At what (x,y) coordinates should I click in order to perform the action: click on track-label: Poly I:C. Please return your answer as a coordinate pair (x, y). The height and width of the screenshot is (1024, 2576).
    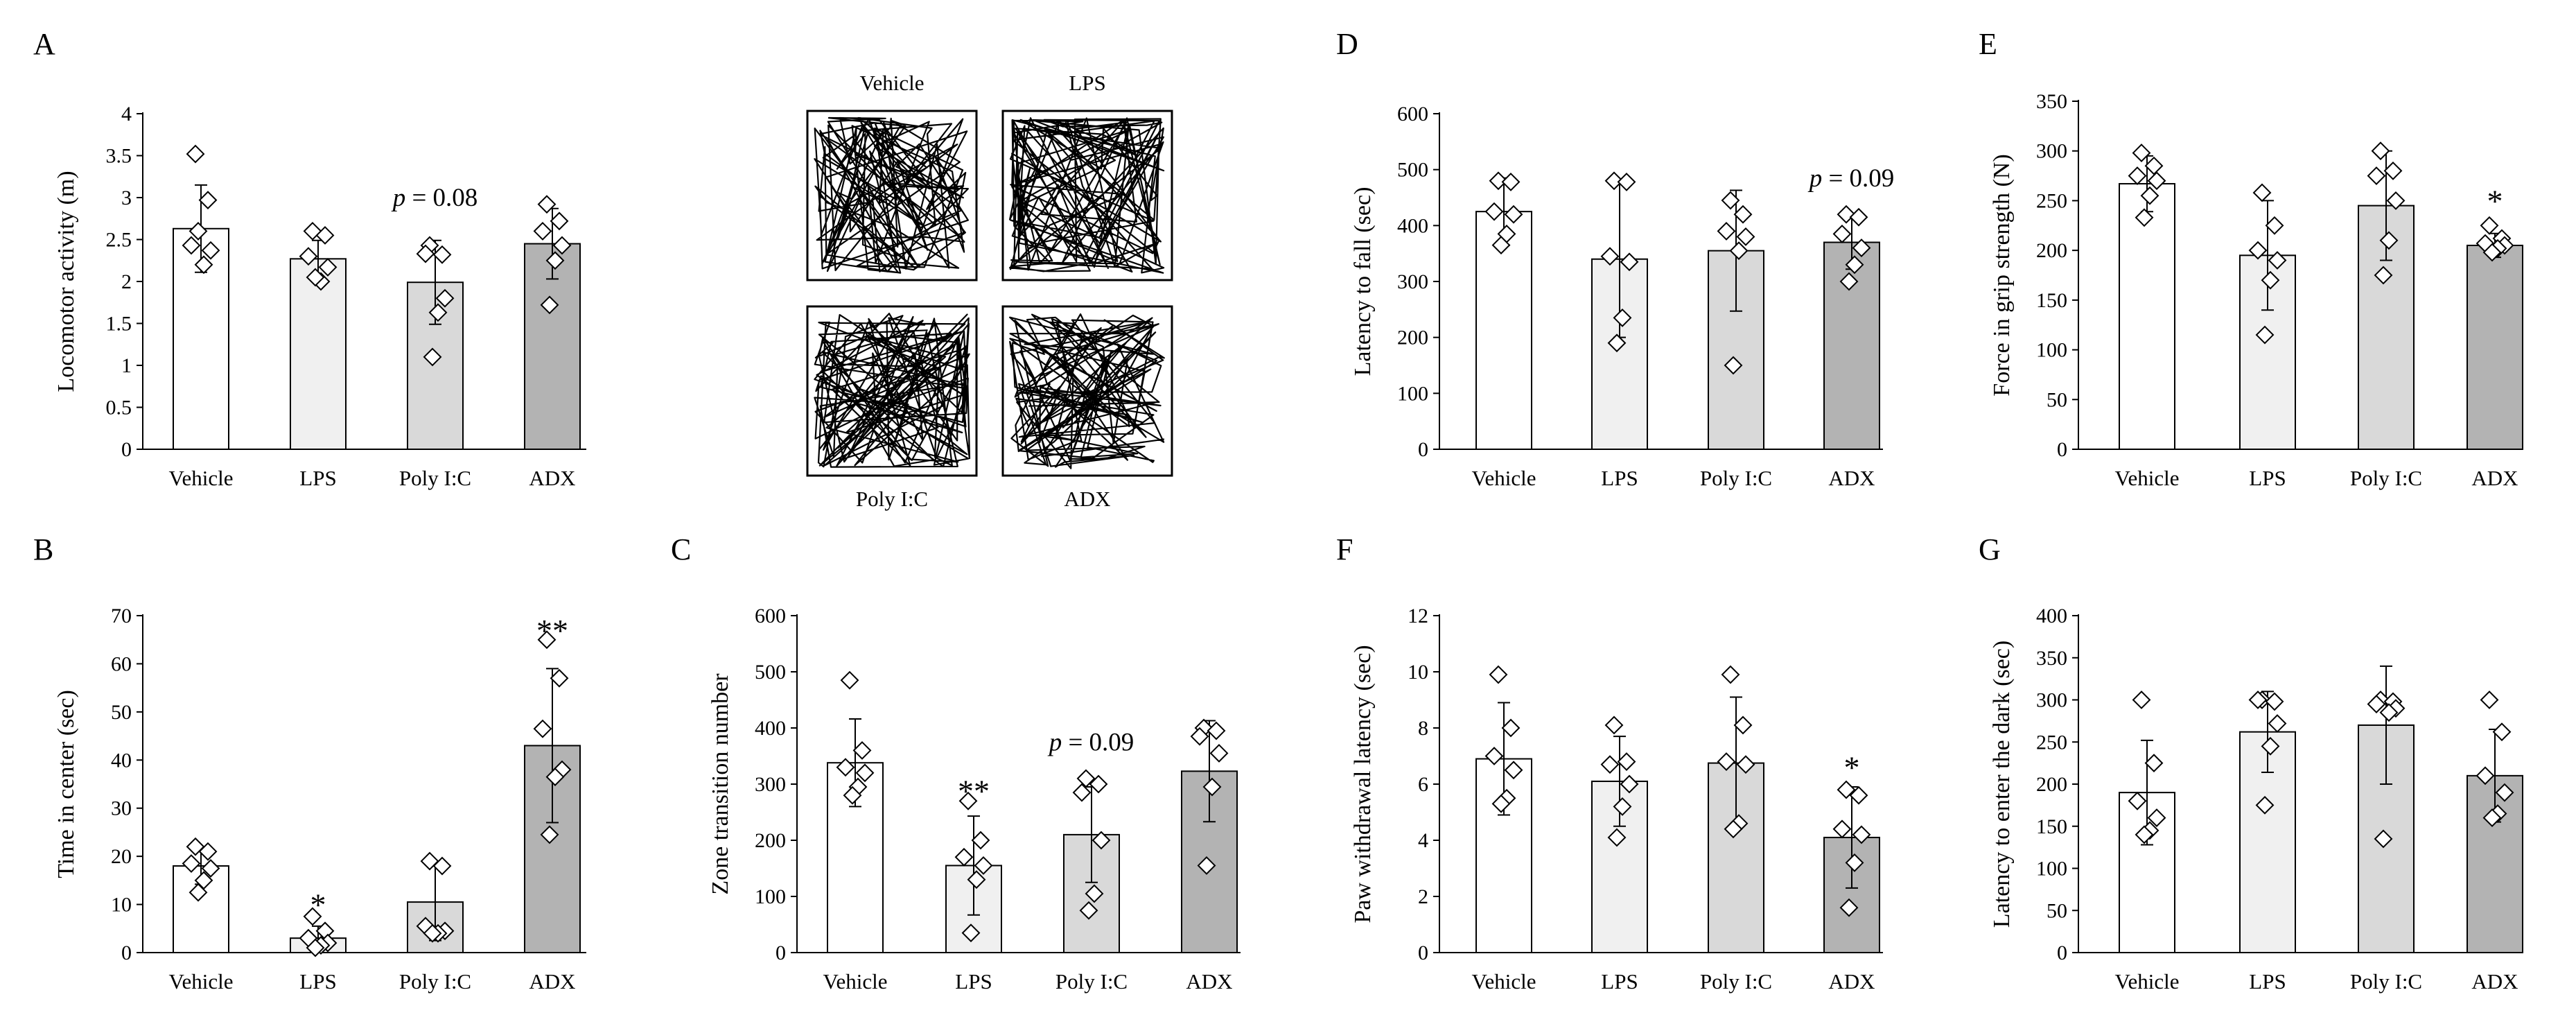
    Looking at the image, I should click on (892, 499).